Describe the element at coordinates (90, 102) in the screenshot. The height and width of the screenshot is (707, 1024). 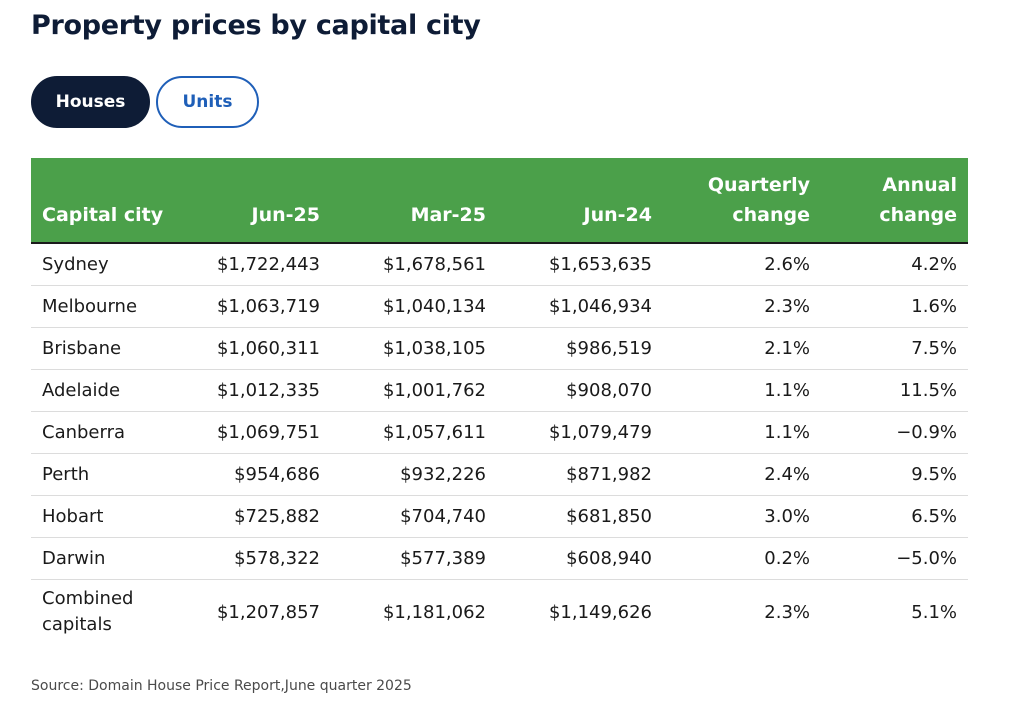
I see `houses-toggle-button: Houses` at that location.